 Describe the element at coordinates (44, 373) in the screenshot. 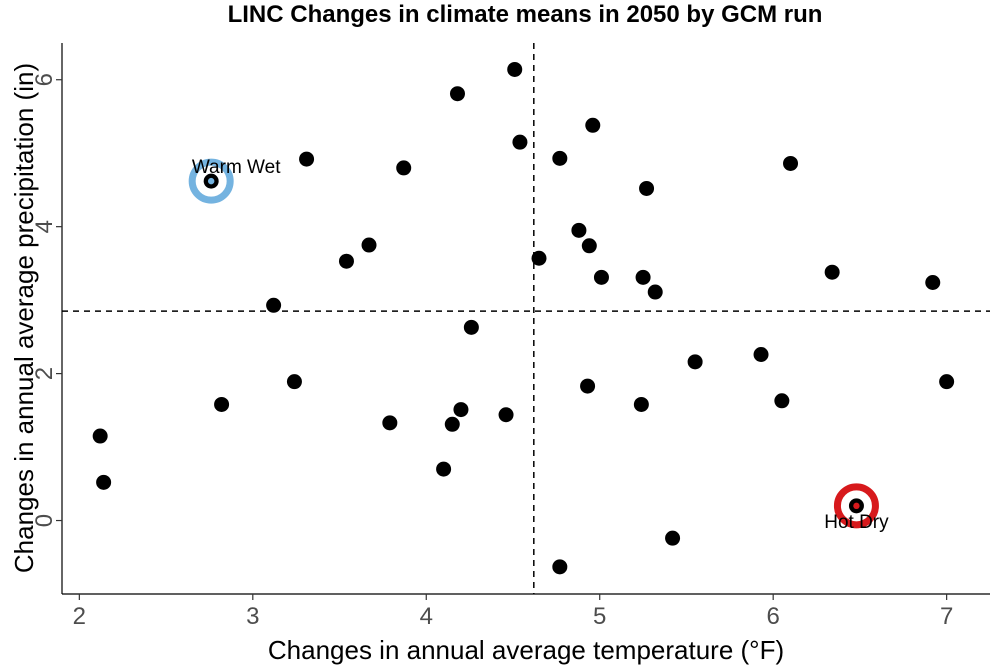

I see `y-tick-label: 2` at that location.